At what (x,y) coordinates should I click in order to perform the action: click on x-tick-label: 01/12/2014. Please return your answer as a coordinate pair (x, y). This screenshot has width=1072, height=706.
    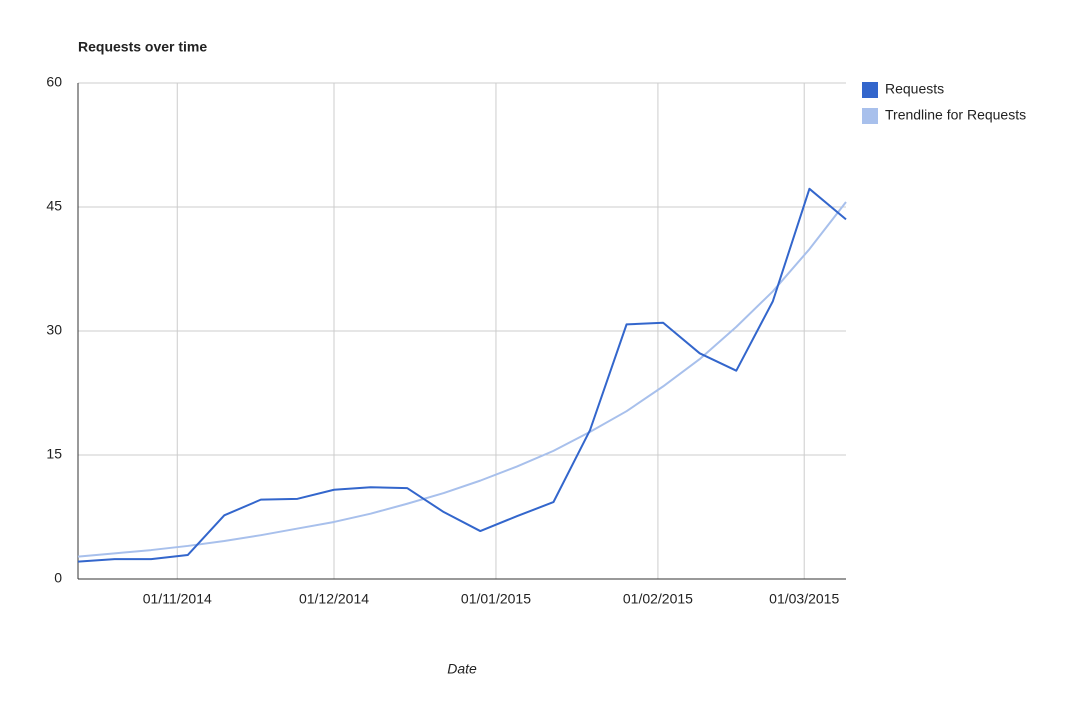
    Looking at the image, I should click on (334, 599).